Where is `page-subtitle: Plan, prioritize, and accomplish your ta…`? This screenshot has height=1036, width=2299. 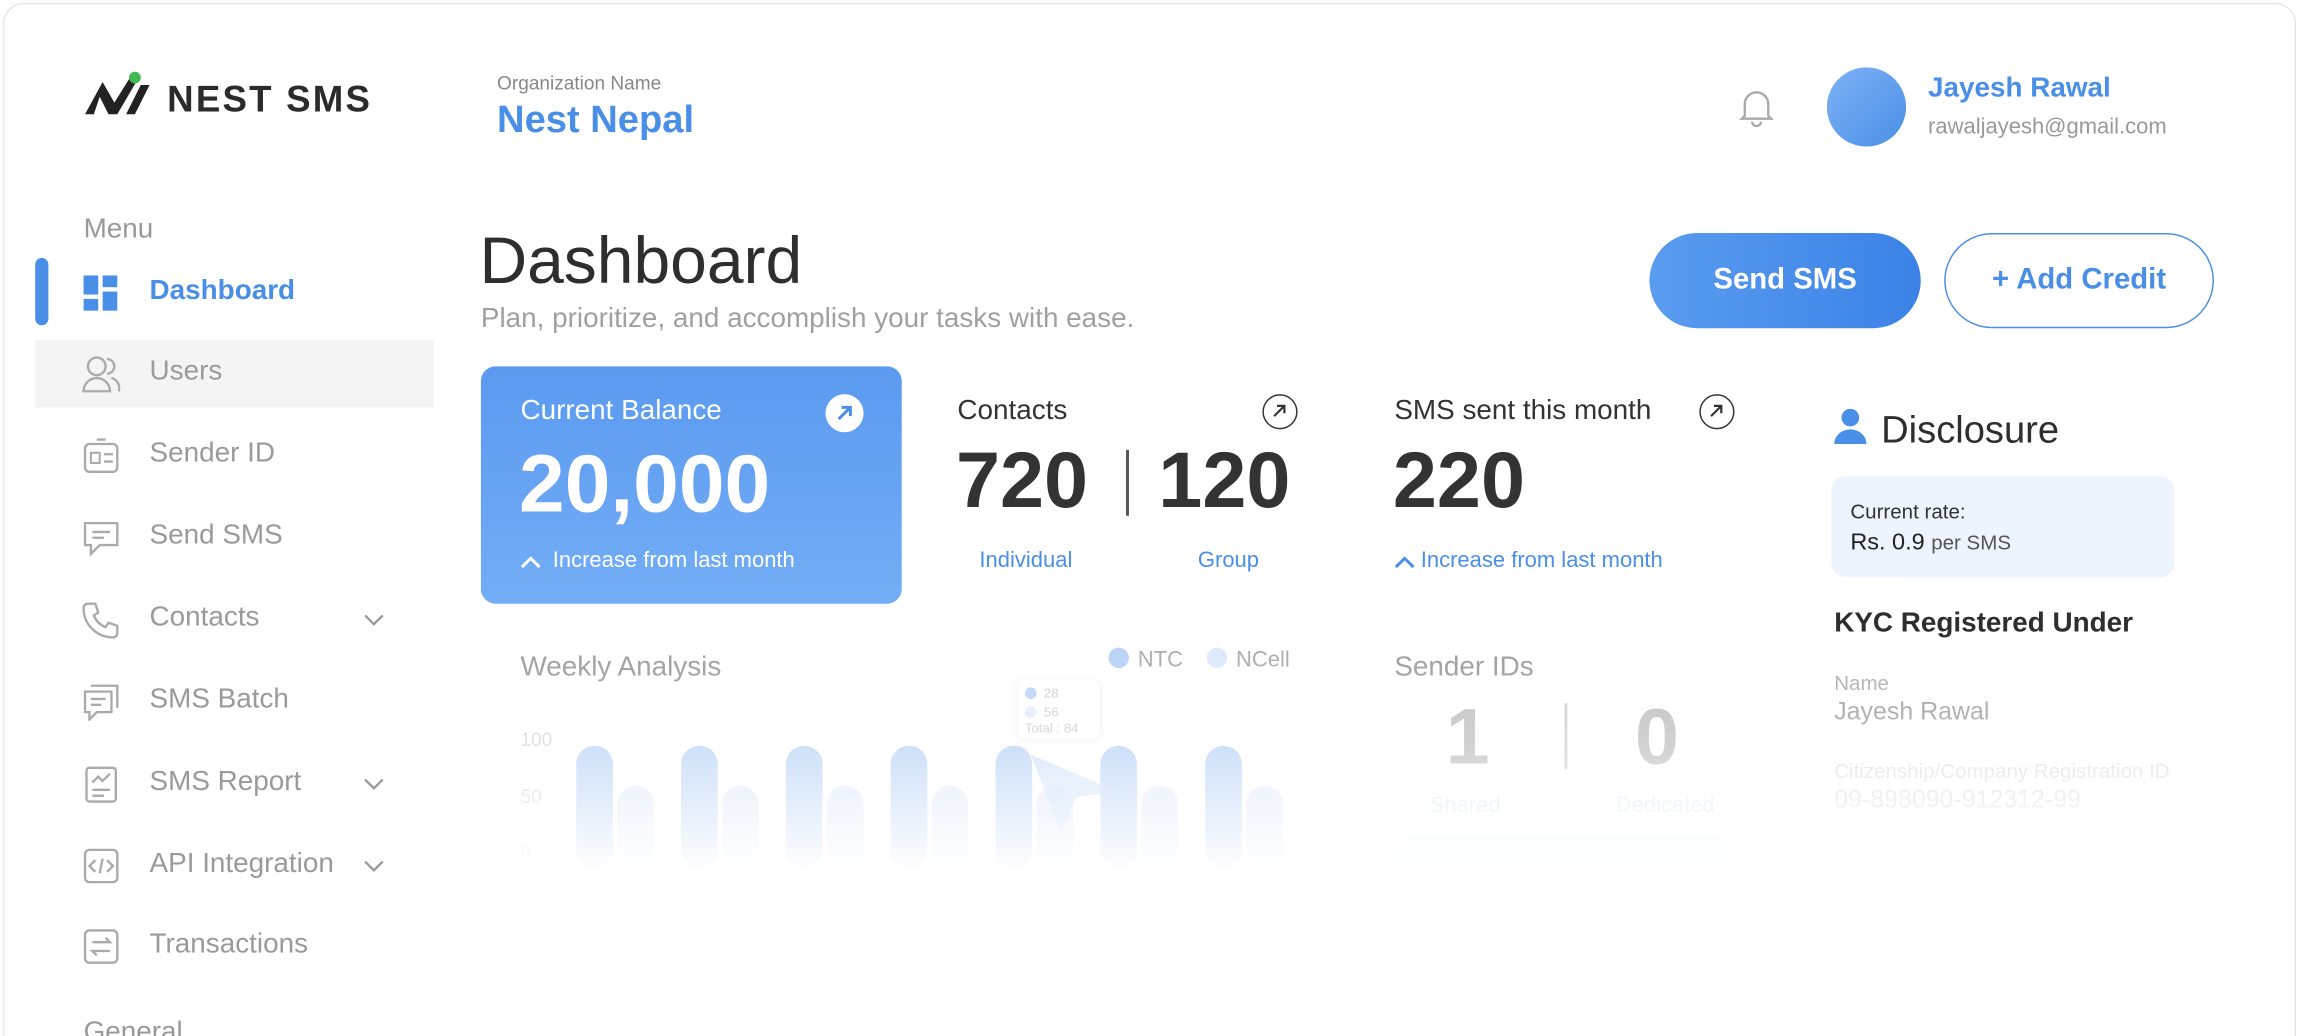 page-subtitle: Plan, prioritize, and accomplish your ta… is located at coordinates (807, 319).